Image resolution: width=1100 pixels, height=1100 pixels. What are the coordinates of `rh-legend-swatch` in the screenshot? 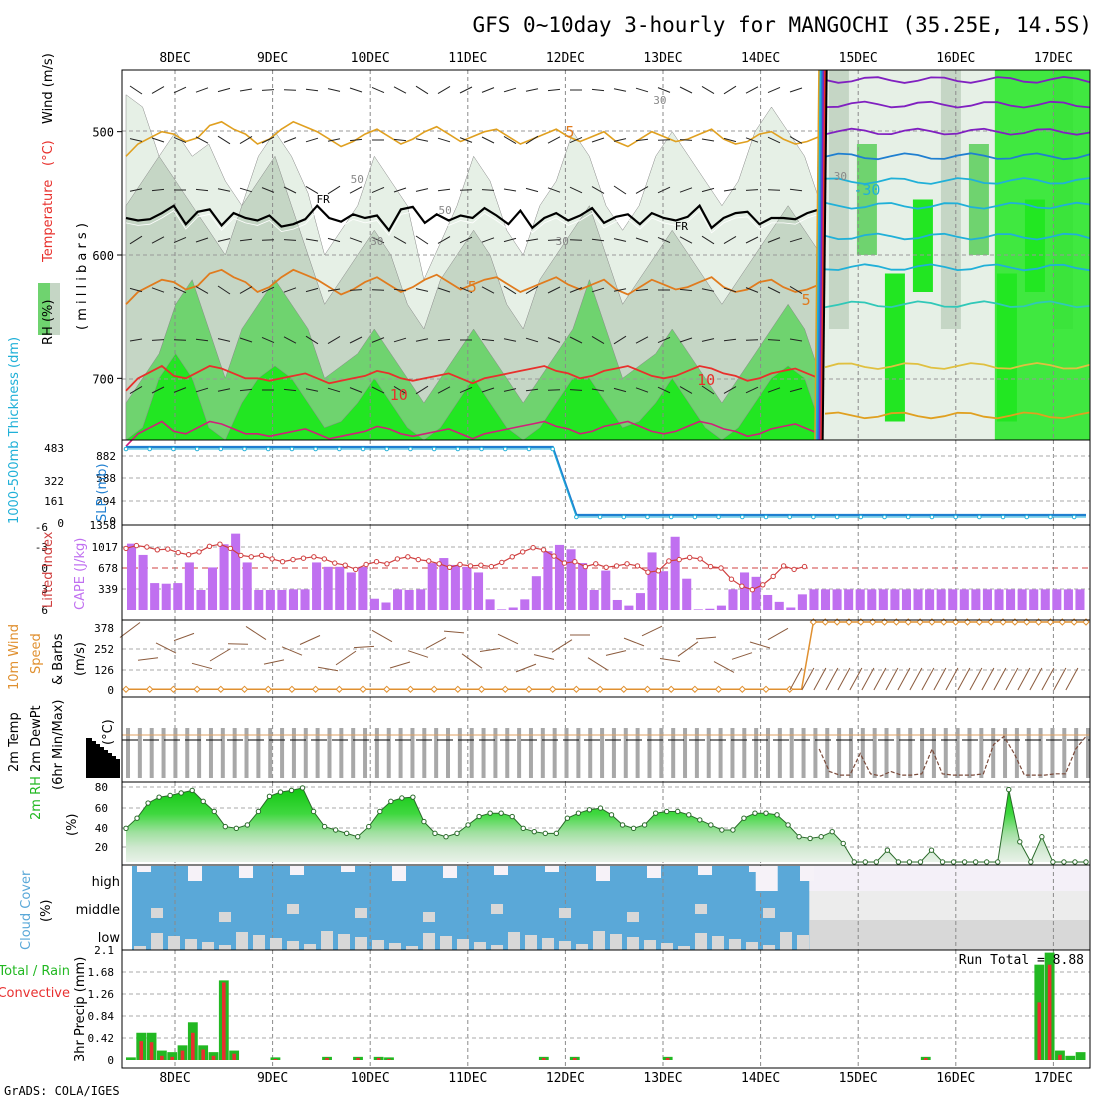 It's located at (44, 309).